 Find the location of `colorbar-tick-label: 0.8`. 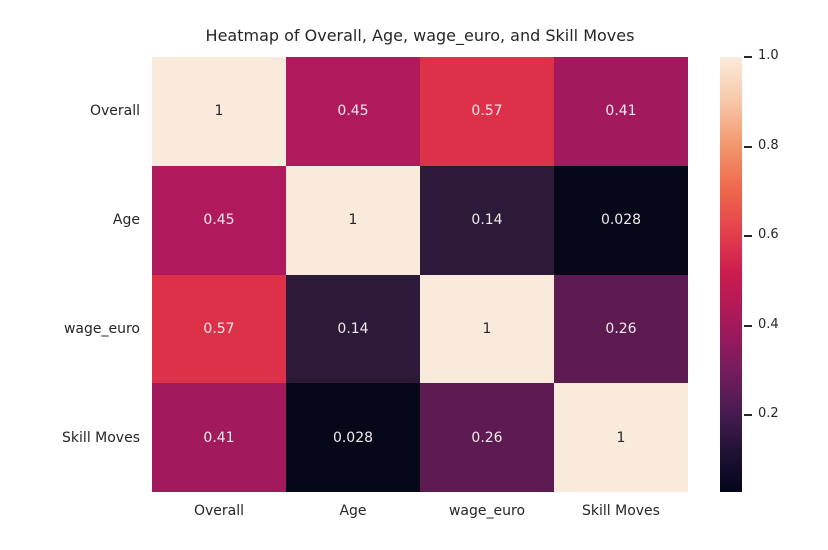

colorbar-tick-label: 0.8 is located at coordinates (768, 145).